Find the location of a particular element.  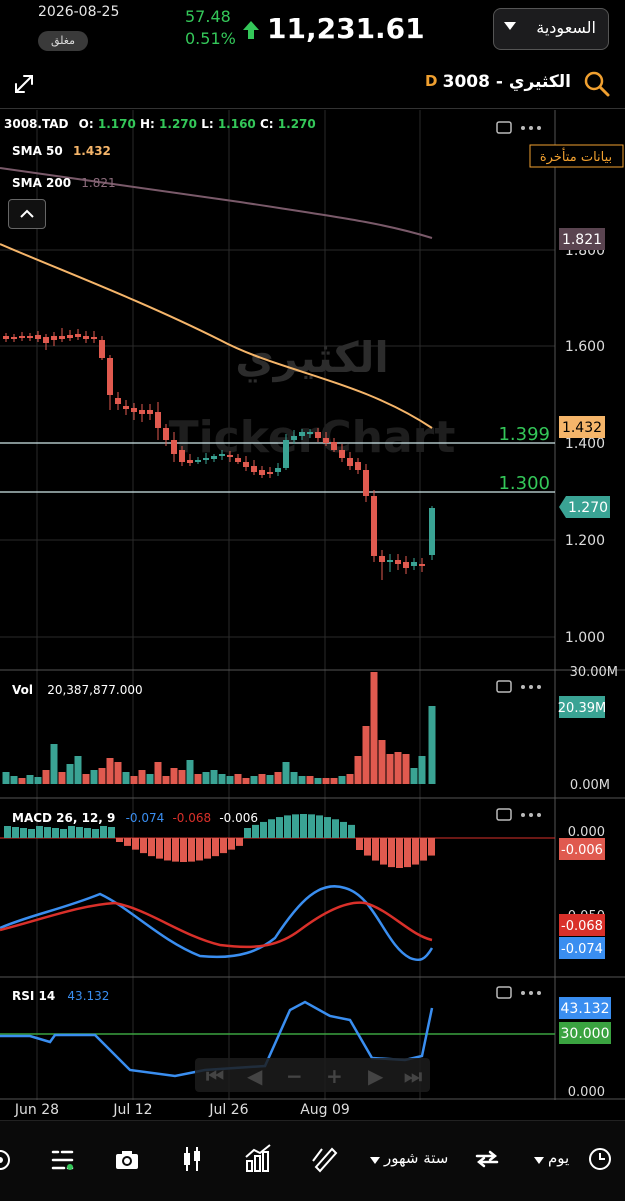

last-page-icon: ⏭ is located at coordinates (413, 1076).